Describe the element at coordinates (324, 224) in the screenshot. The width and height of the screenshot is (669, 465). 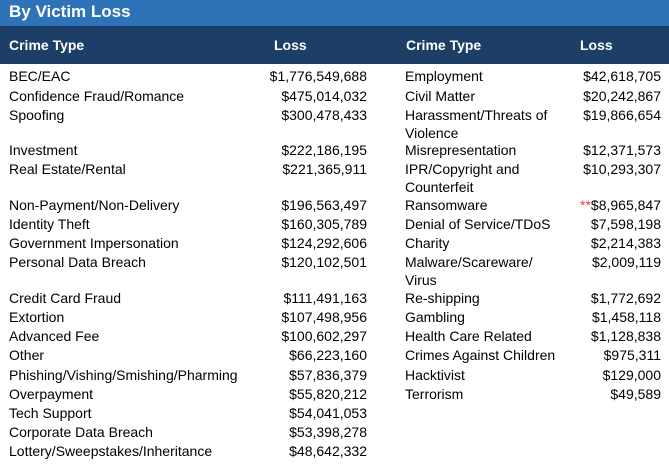
I see `left-loss-value: $160,305,789` at that location.